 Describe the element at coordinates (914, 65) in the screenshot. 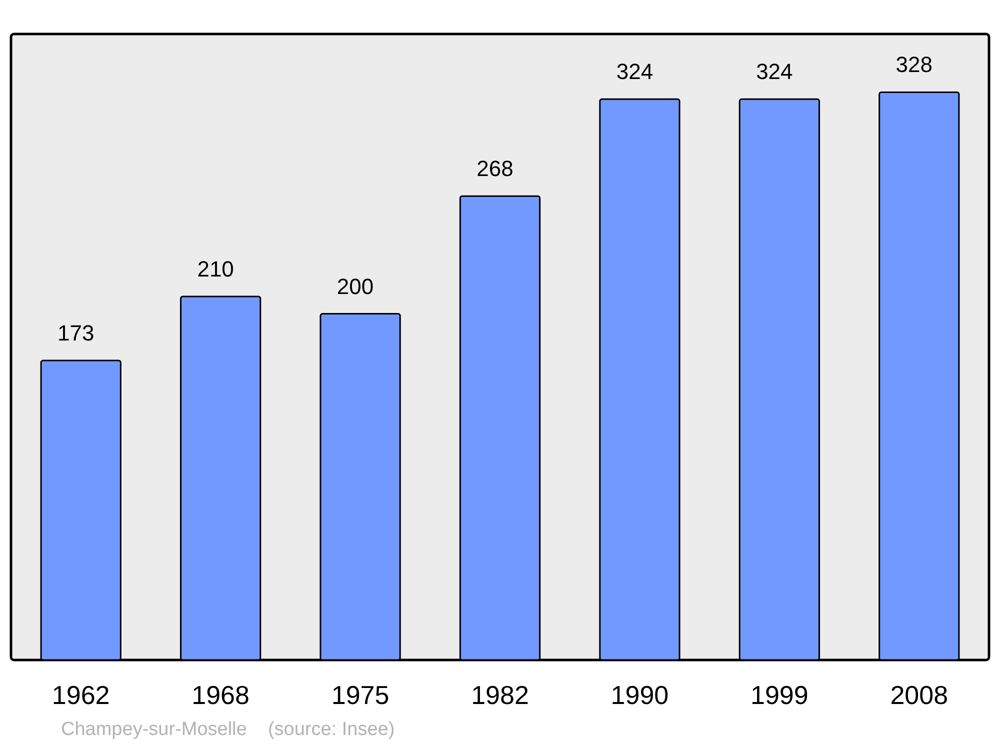

I see `data-label: 328` at that location.